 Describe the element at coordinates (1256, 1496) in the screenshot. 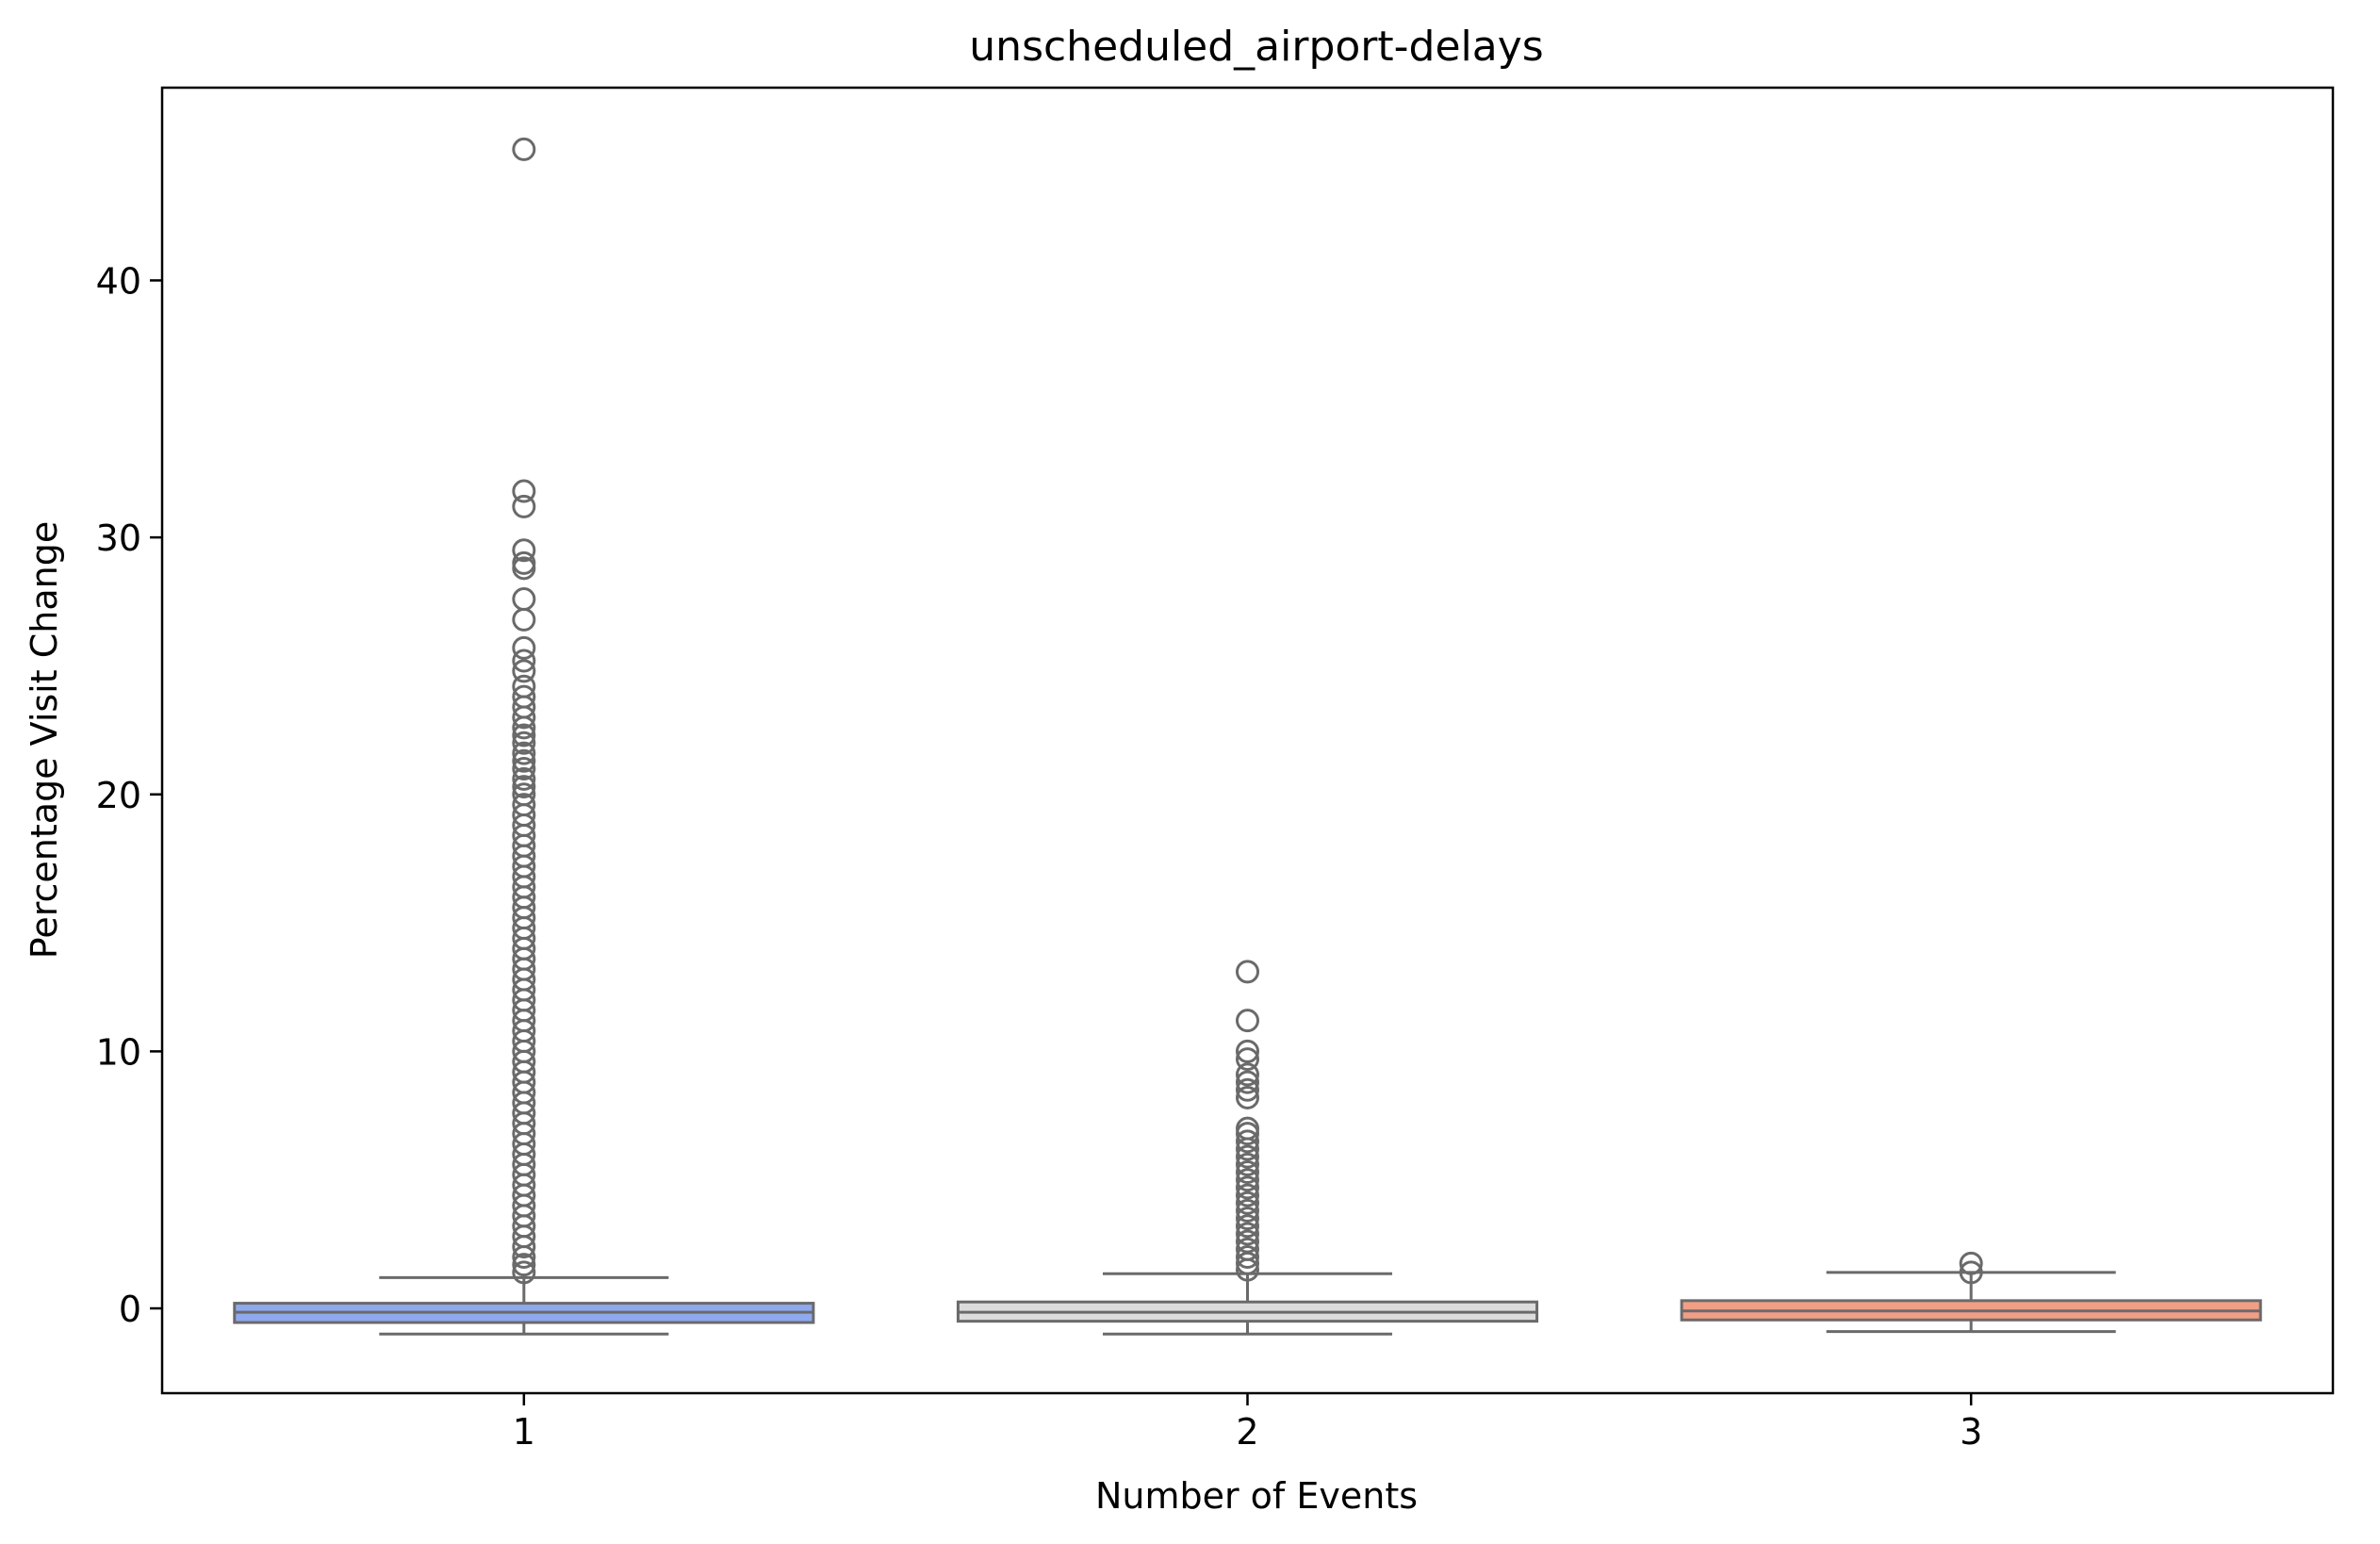

I see `x-axis-label: Number of Events` at that location.